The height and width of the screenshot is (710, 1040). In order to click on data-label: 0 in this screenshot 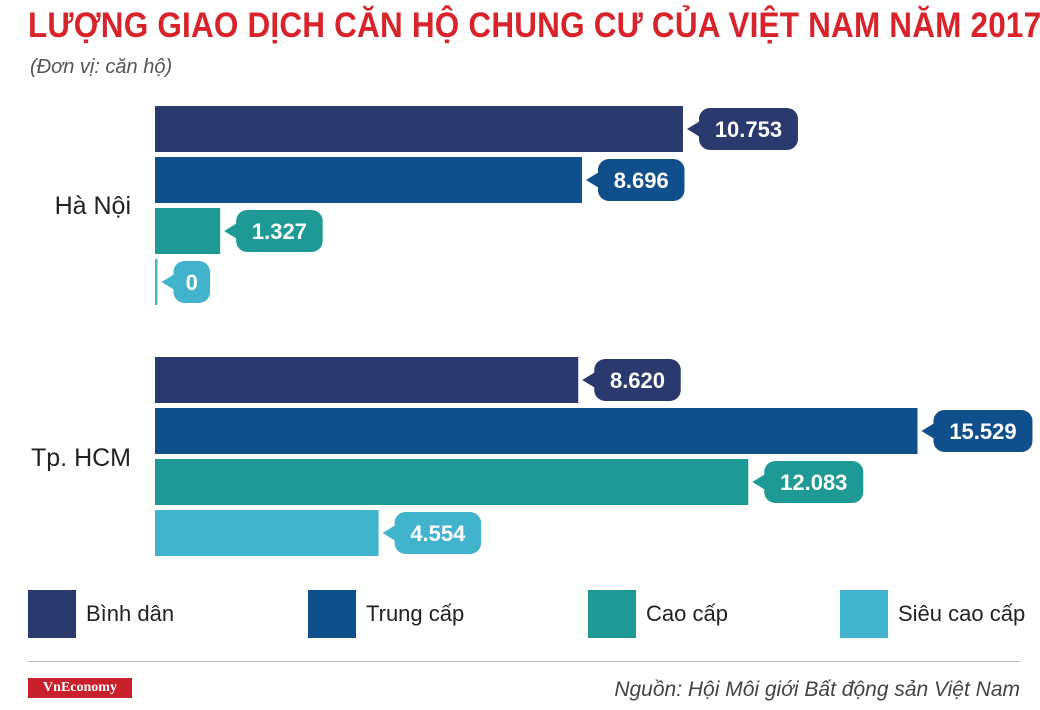, I will do `click(192, 282)`.